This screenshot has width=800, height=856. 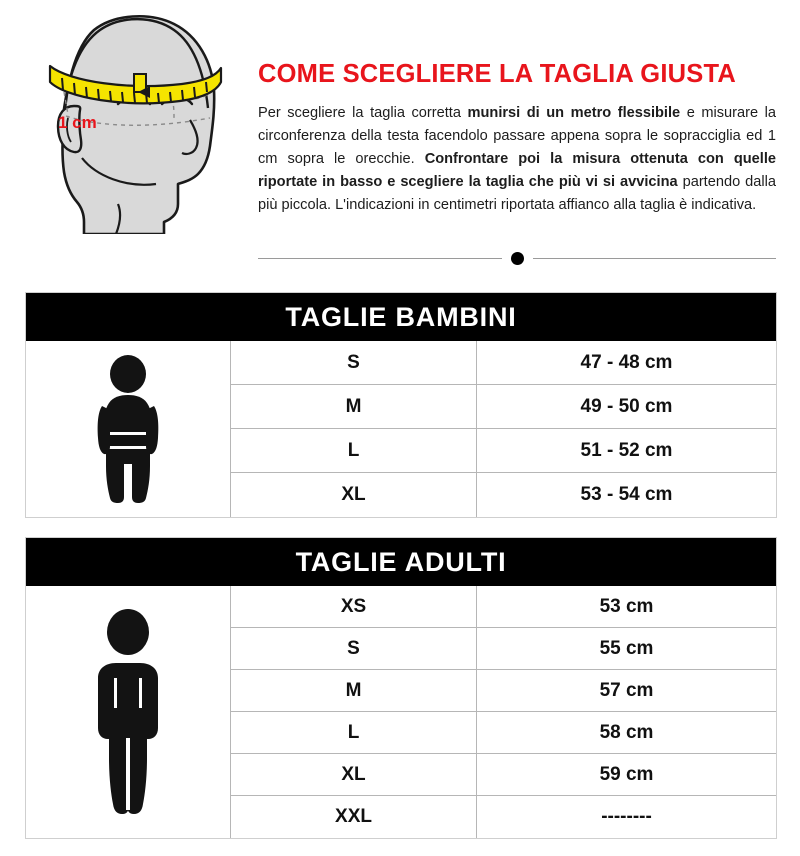 I want to click on adult-pictogram-icon, so click(x=128, y=711).